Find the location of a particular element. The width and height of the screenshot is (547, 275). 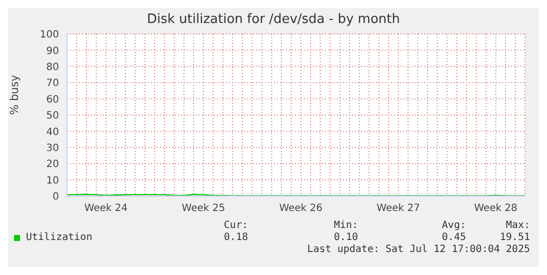

text: Cur: is located at coordinates (235, 226).